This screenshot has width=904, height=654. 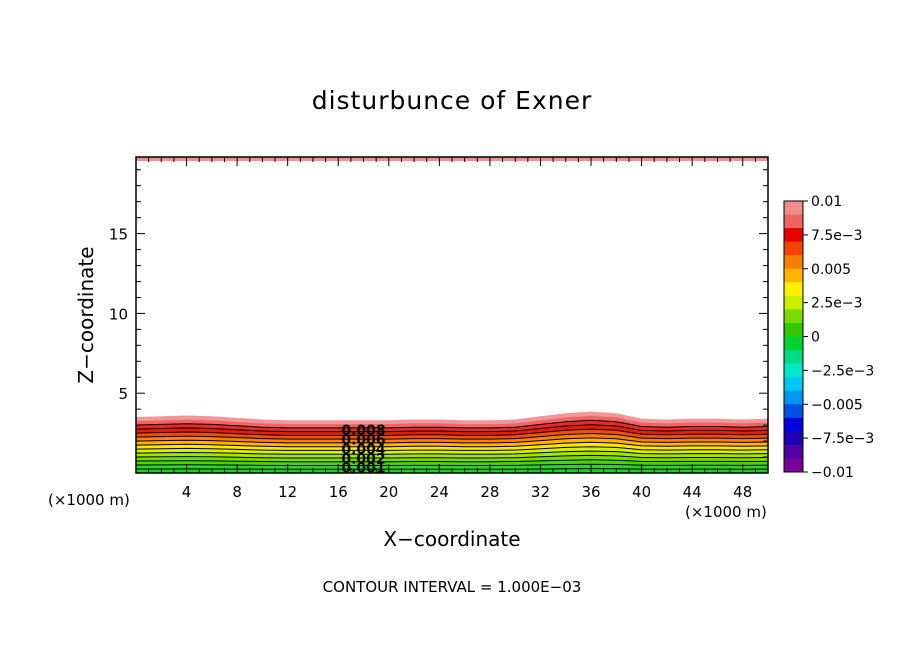 What do you see at coordinates (89, 500) in the screenshot?
I see `x-unit-left: (×1000 m)` at bounding box center [89, 500].